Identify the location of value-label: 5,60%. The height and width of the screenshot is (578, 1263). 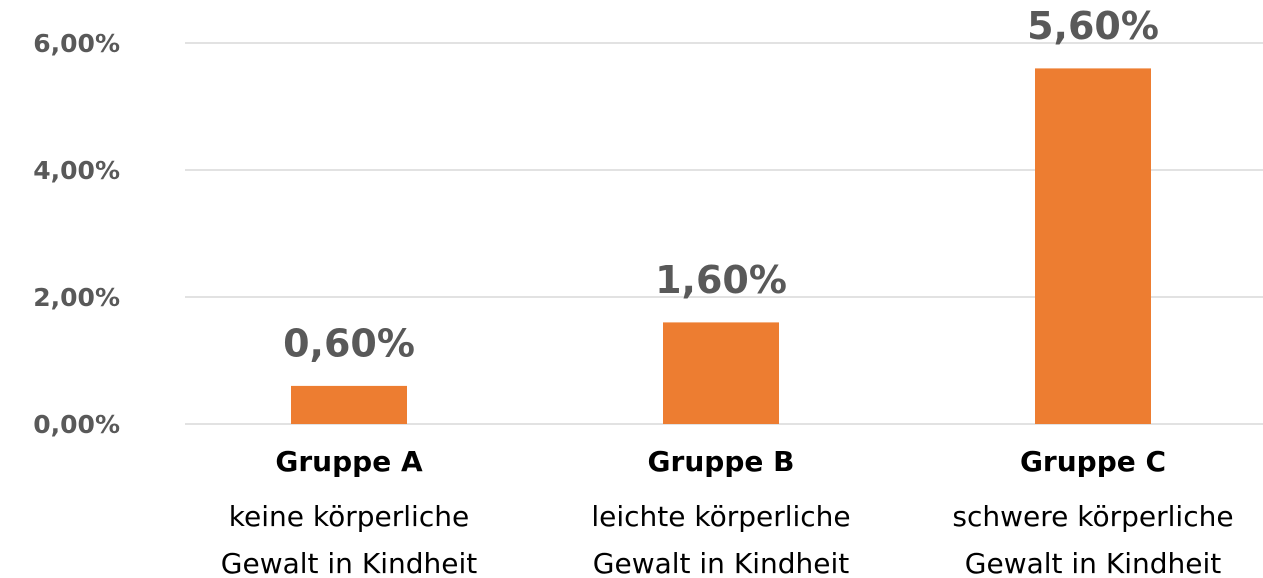
(1093, 26).